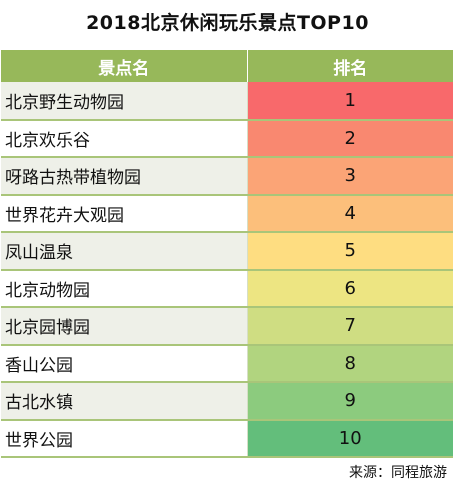  I want to click on table-row: 呀路古热带植物园 3, so click(227, 176).